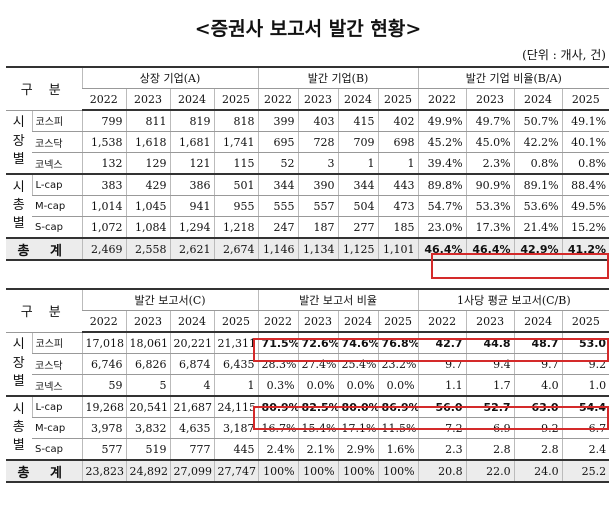  I want to click on value-cell: 4.0, so click(538, 385).